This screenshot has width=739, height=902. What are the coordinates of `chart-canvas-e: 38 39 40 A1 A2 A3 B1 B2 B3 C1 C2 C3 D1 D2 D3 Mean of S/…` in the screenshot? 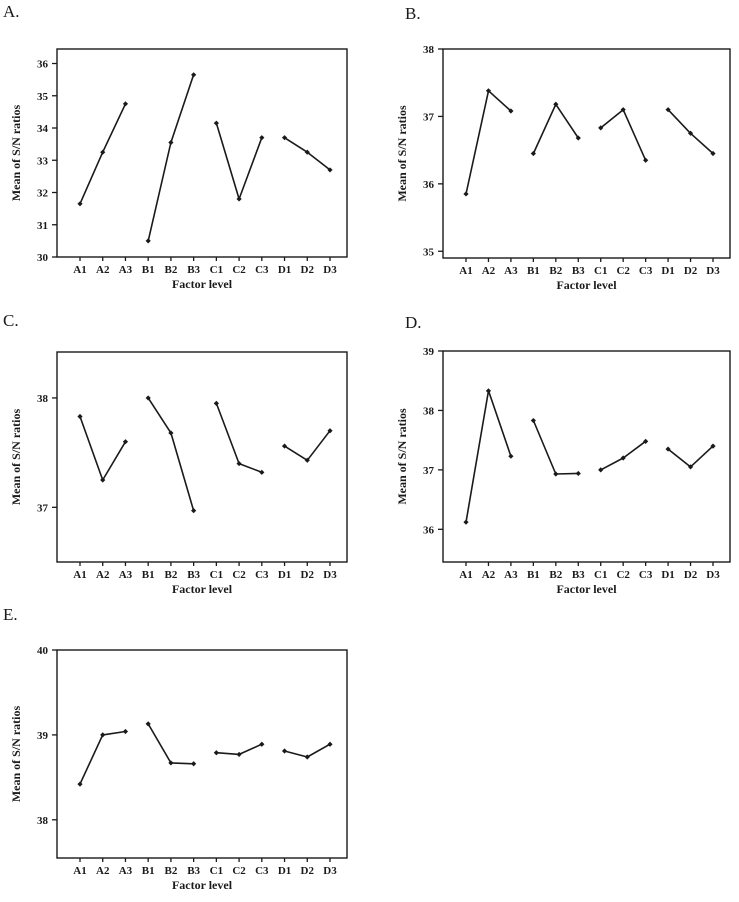 It's located at (178, 768).